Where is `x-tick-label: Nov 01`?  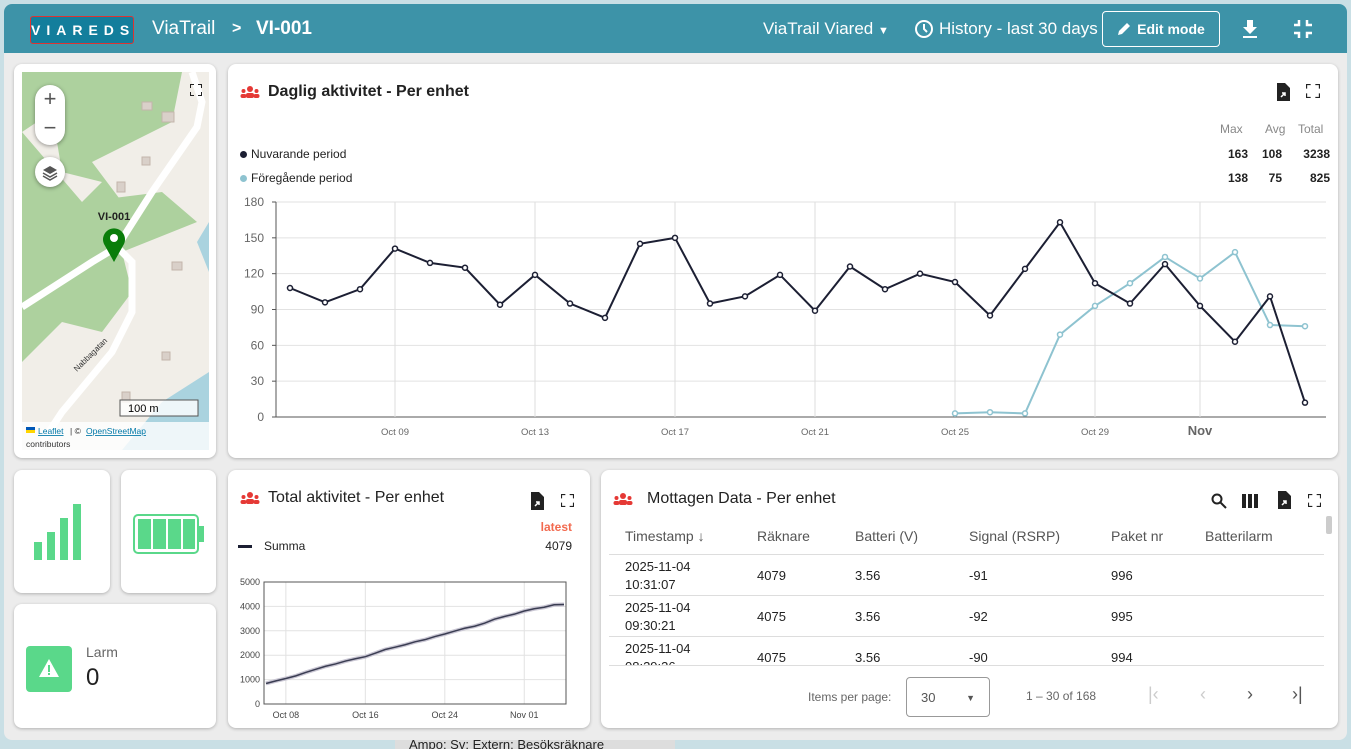 x-tick-label: Nov 01 is located at coordinates (524, 715).